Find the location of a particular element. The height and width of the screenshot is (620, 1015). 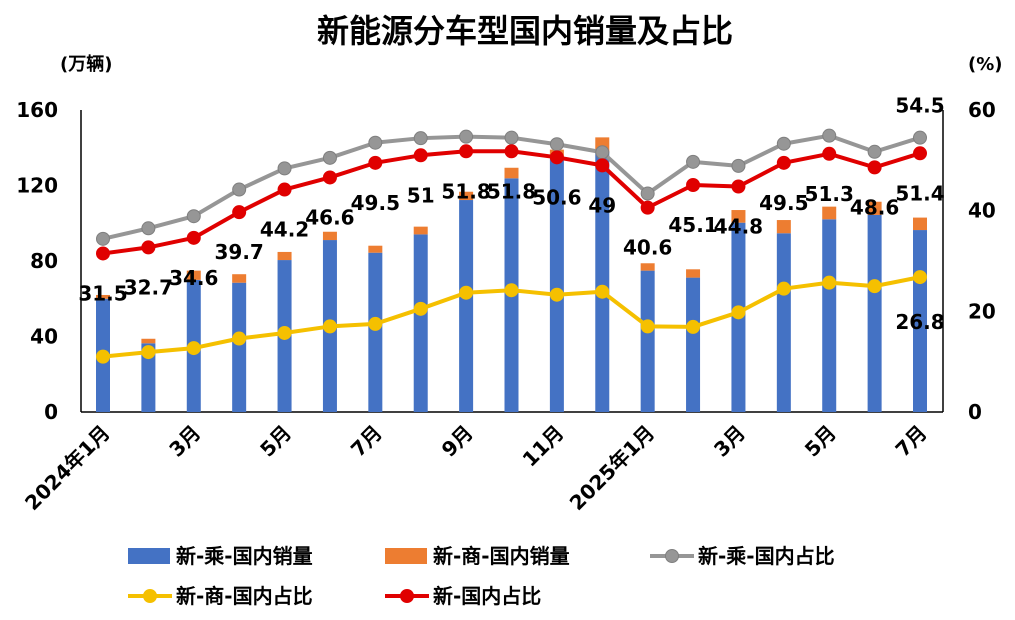

right-tick-label: 20 is located at coordinates (982, 311).